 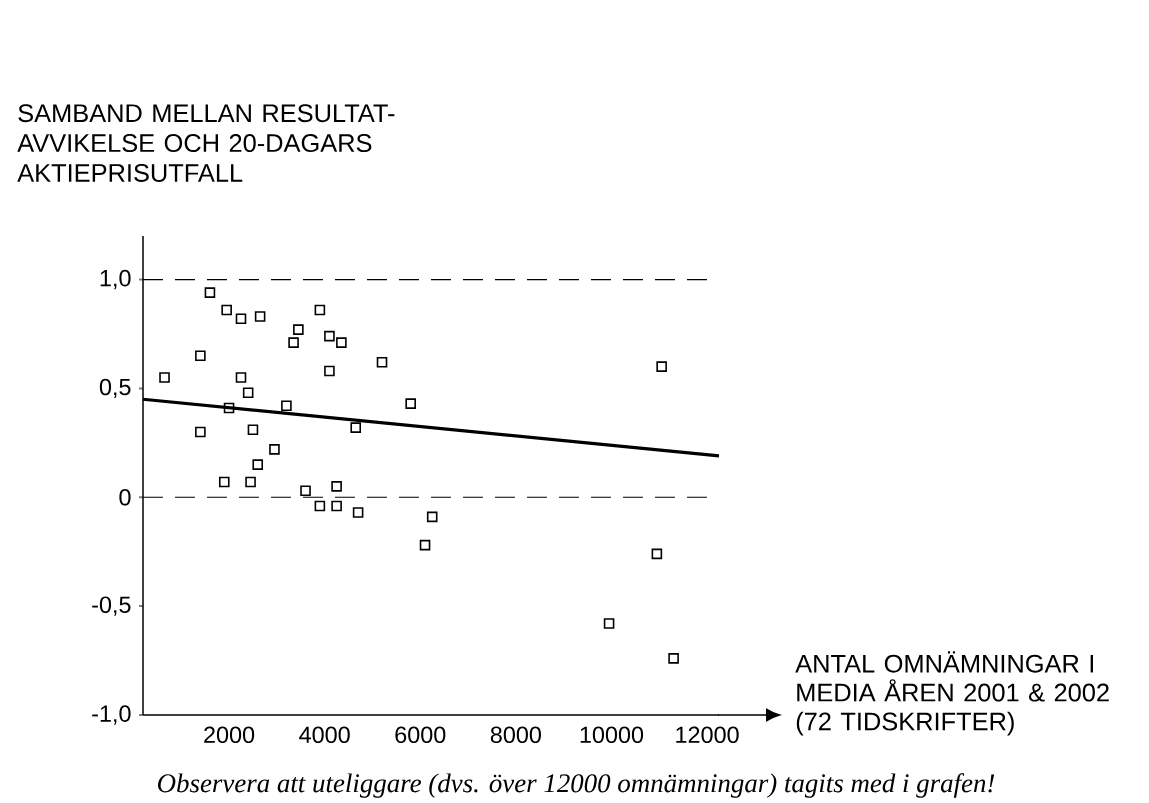 I want to click on y-tick-label: -0,5, so click(x=111, y=606).